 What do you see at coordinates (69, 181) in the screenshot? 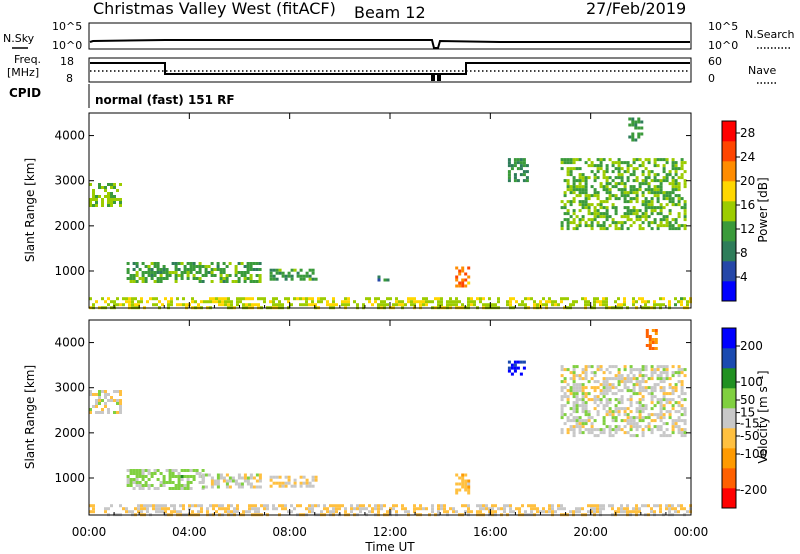
I see `power-ytick-label: 3000` at bounding box center [69, 181].